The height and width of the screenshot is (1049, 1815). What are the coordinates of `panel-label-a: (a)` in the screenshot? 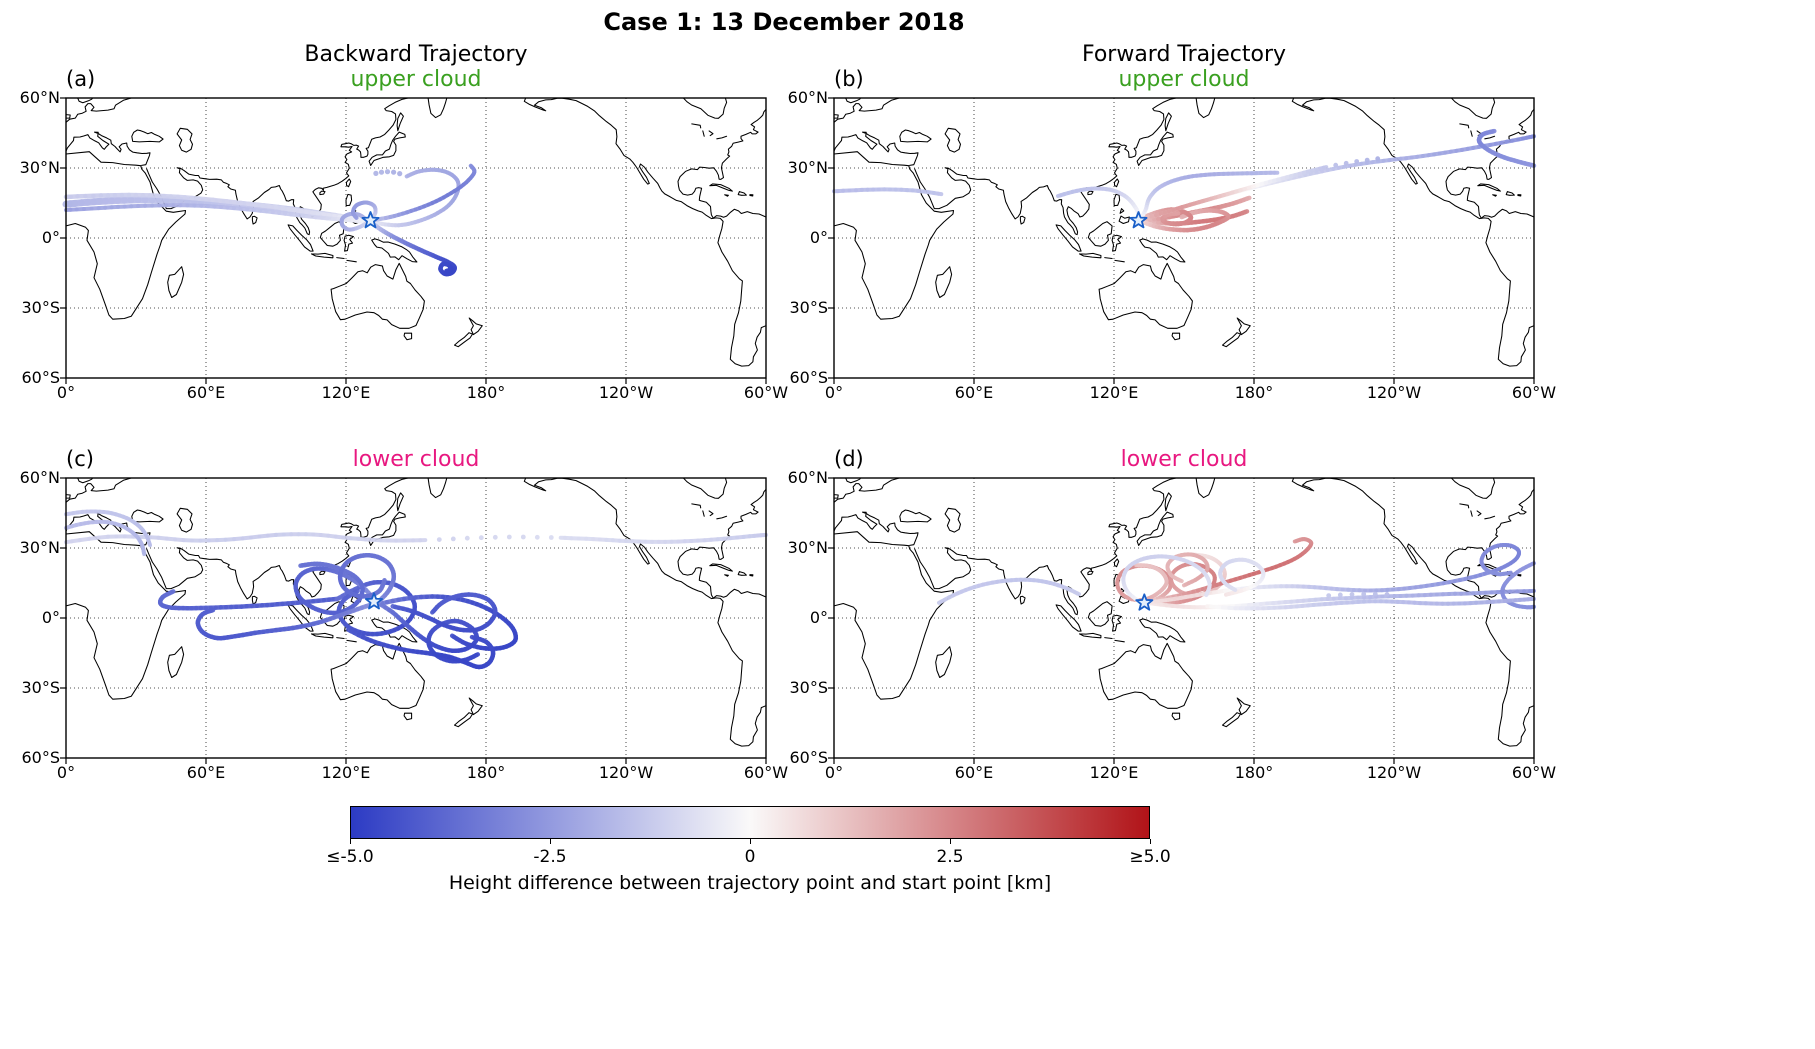 It's located at (81, 79).